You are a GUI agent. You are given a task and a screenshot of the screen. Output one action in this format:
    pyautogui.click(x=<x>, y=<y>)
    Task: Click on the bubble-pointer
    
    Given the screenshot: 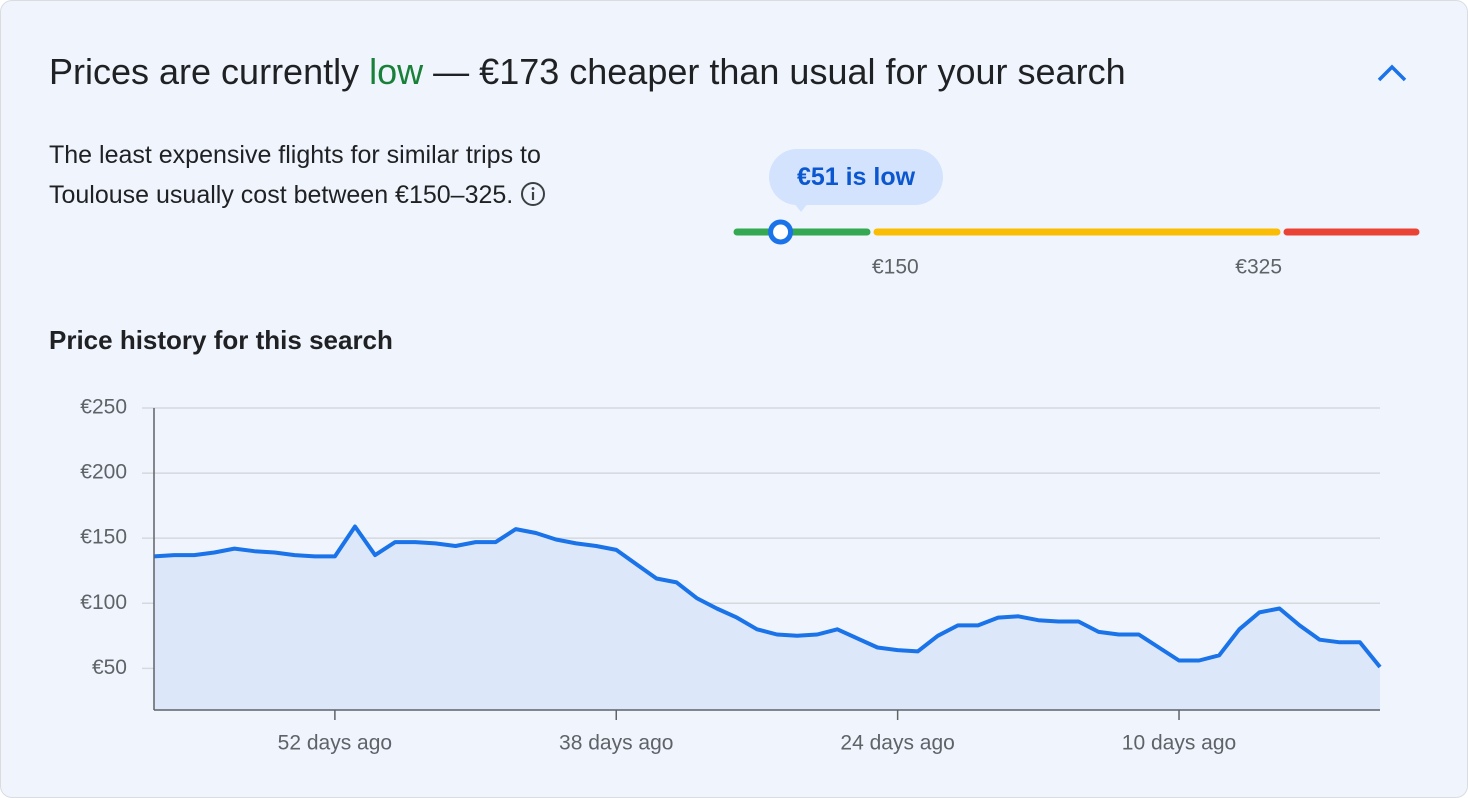 What is the action you would take?
    pyautogui.click(x=801, y=207)
    